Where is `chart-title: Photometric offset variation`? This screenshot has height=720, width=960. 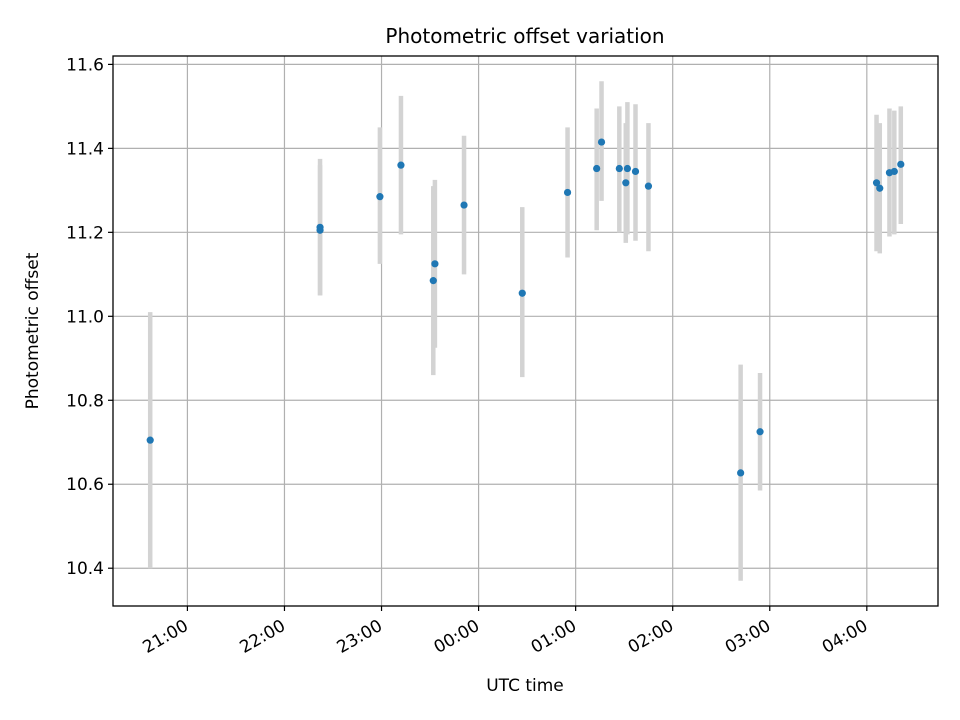 chart-title: Photometric offset variation is located at coordinates (524, 36).